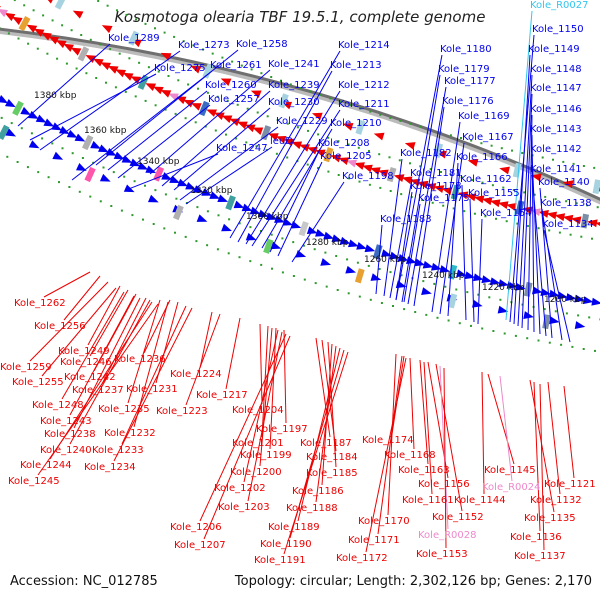  I want to click on forward-gene-label: Kole_1239, so click(294, 85).